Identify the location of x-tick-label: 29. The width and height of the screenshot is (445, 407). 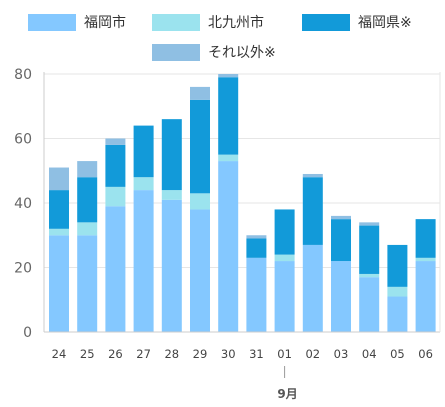
(200, 354).